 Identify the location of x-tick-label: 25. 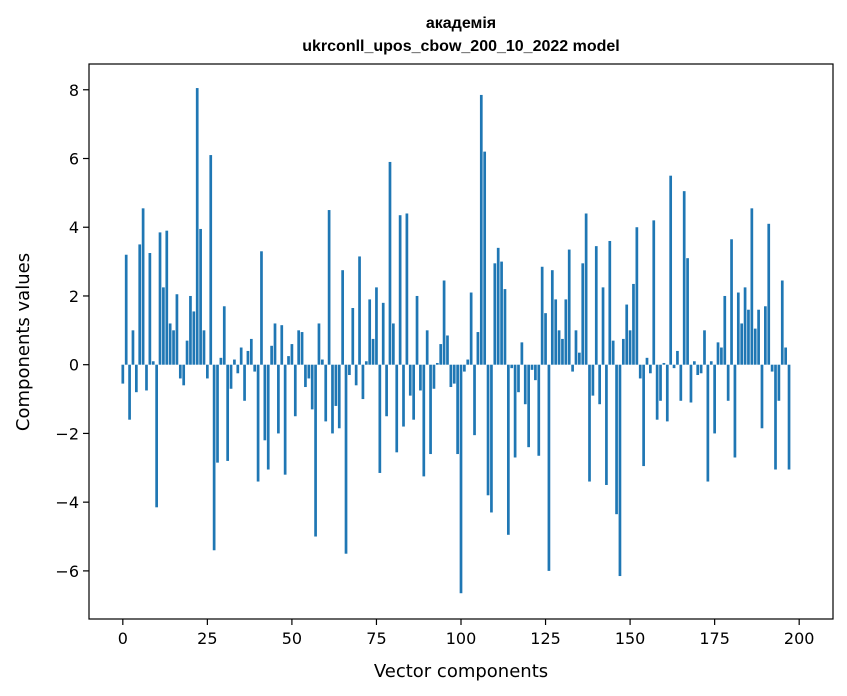
(207, 638).